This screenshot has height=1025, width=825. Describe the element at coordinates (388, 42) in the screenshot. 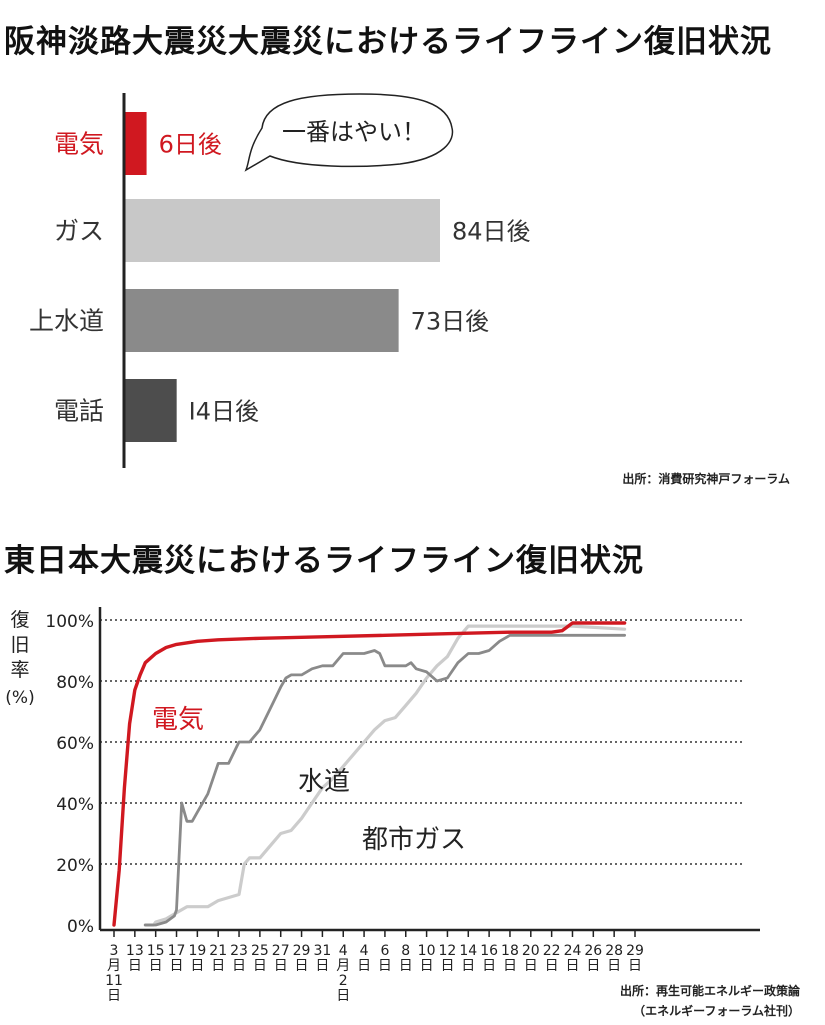

I see `chart1-title: 阪神淡路大震災大震災におけるライフライン復旧状況` at that location.